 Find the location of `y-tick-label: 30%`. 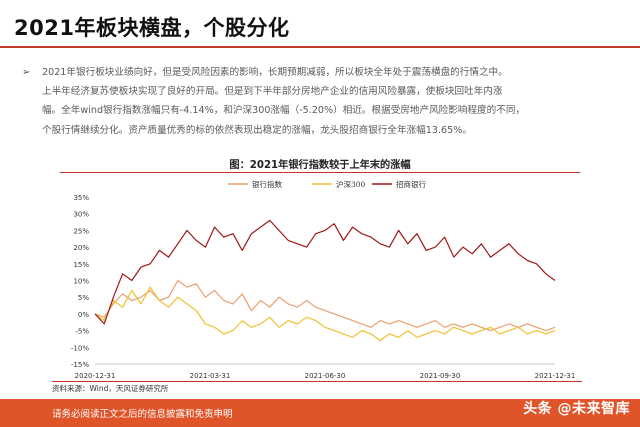

y-tick-label: 30% is located at coordinates (81, 215).